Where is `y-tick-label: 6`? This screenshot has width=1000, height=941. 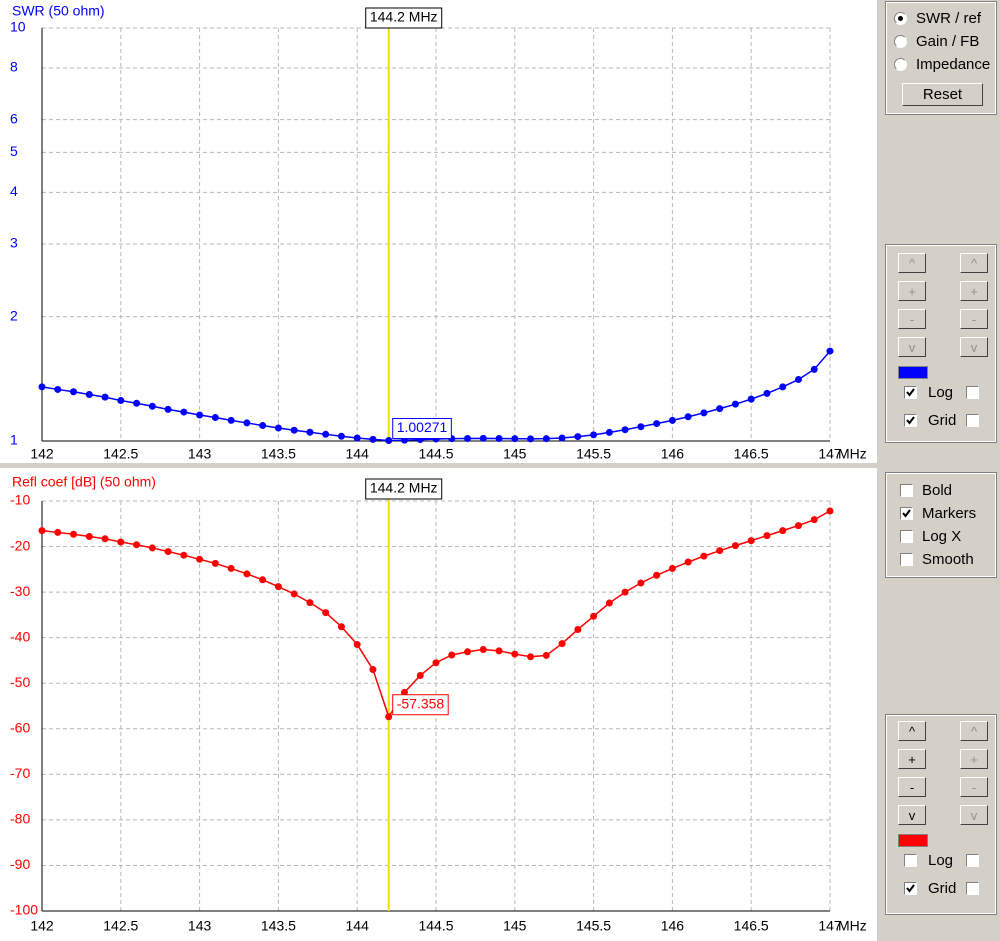
y-tick-label: 6 is located at coordinates (14, 118).